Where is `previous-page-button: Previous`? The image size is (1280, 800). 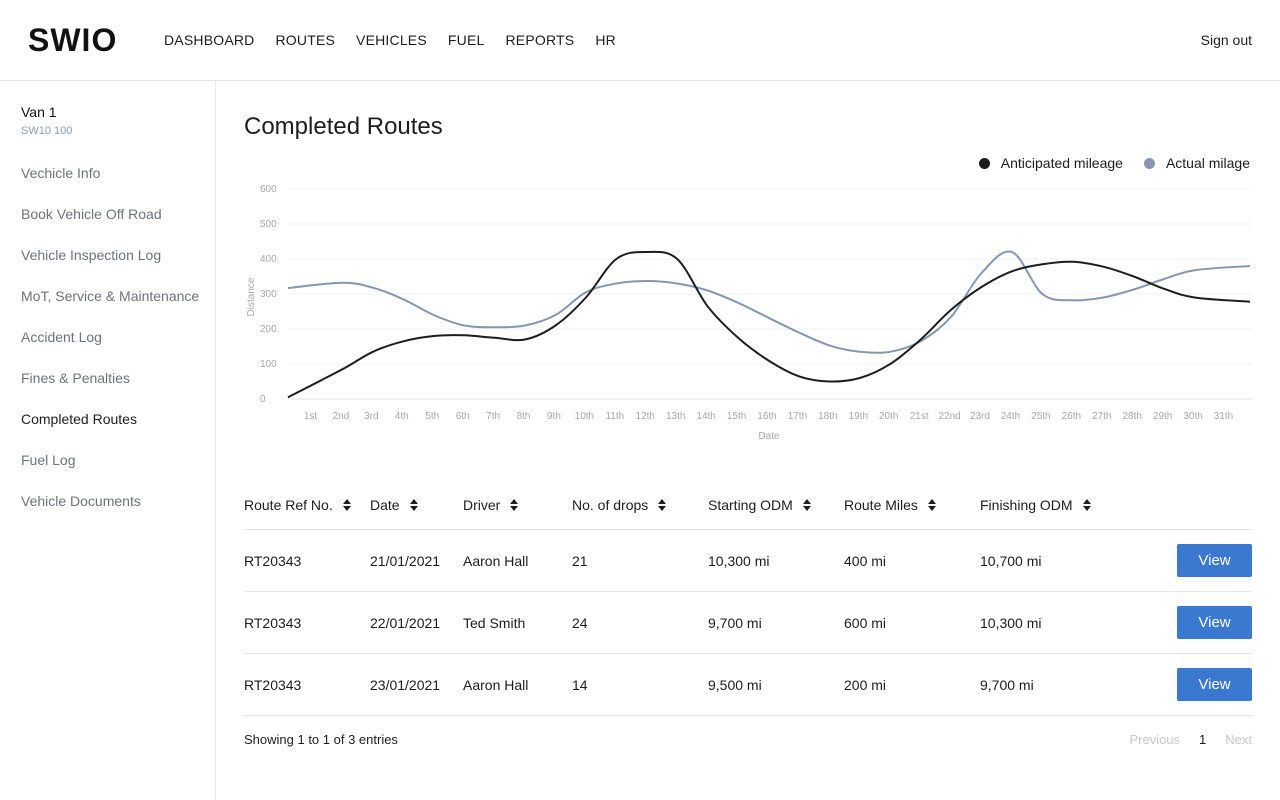
previous-page-button: Previous is located at coordinates (1155, 739).